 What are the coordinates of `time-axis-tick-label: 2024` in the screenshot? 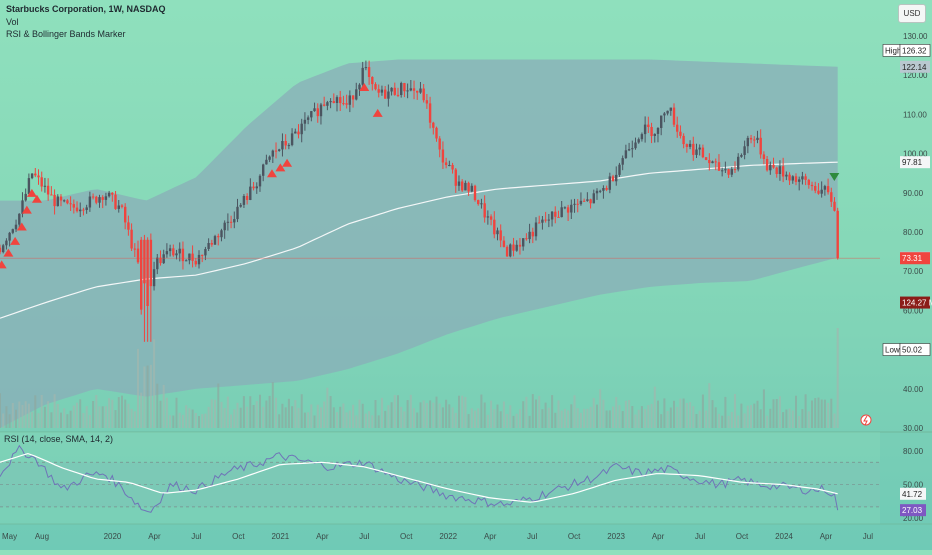 It's located at (784, 536).